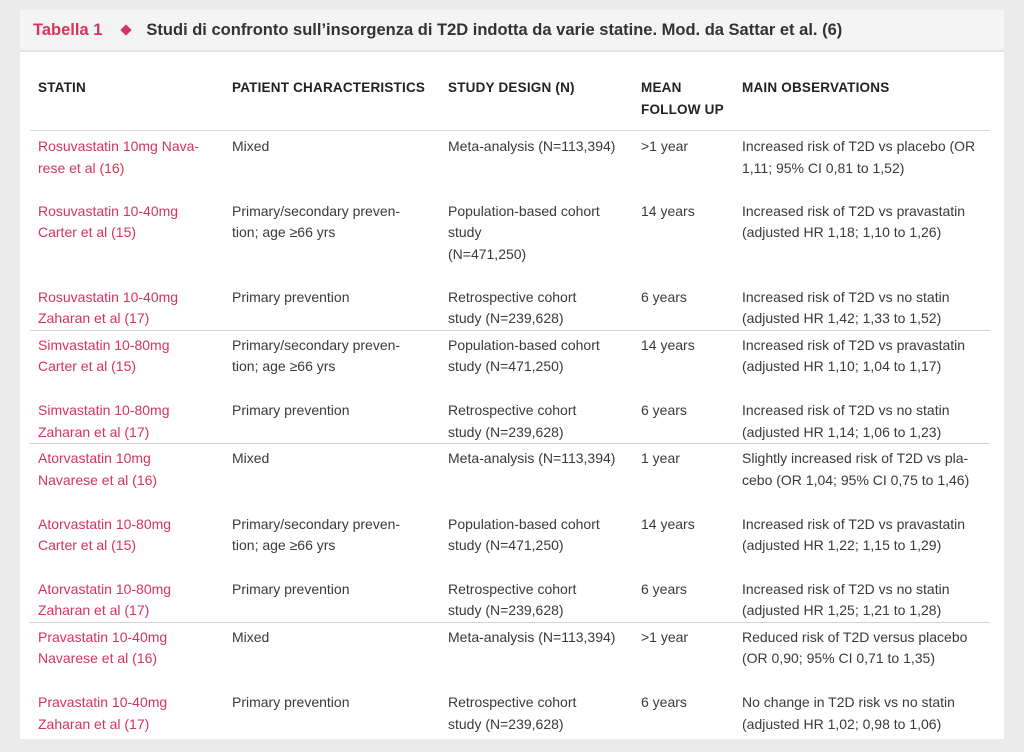  Describe the element at coordinates (842, 366) in the screenshot. I see `cell-line: (adjusted HR 1,10; 1,04 to 1,17)` at that location.